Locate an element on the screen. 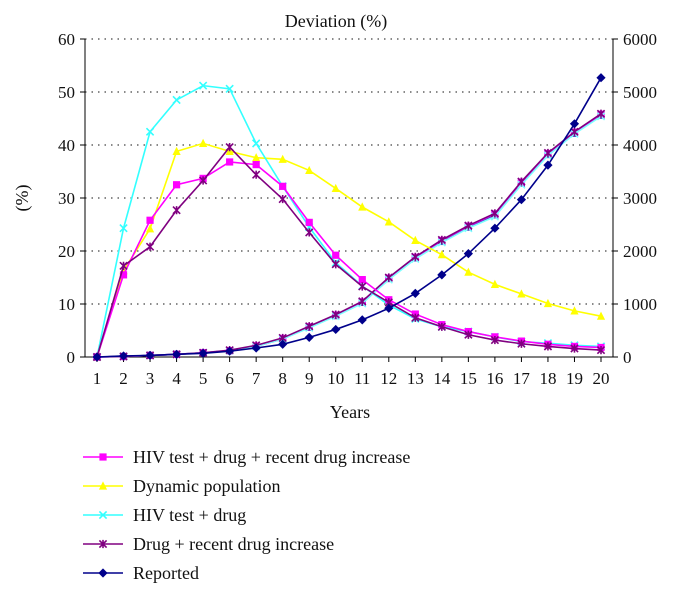  x-tick-label: 13 is located at coordinates (415, 378).